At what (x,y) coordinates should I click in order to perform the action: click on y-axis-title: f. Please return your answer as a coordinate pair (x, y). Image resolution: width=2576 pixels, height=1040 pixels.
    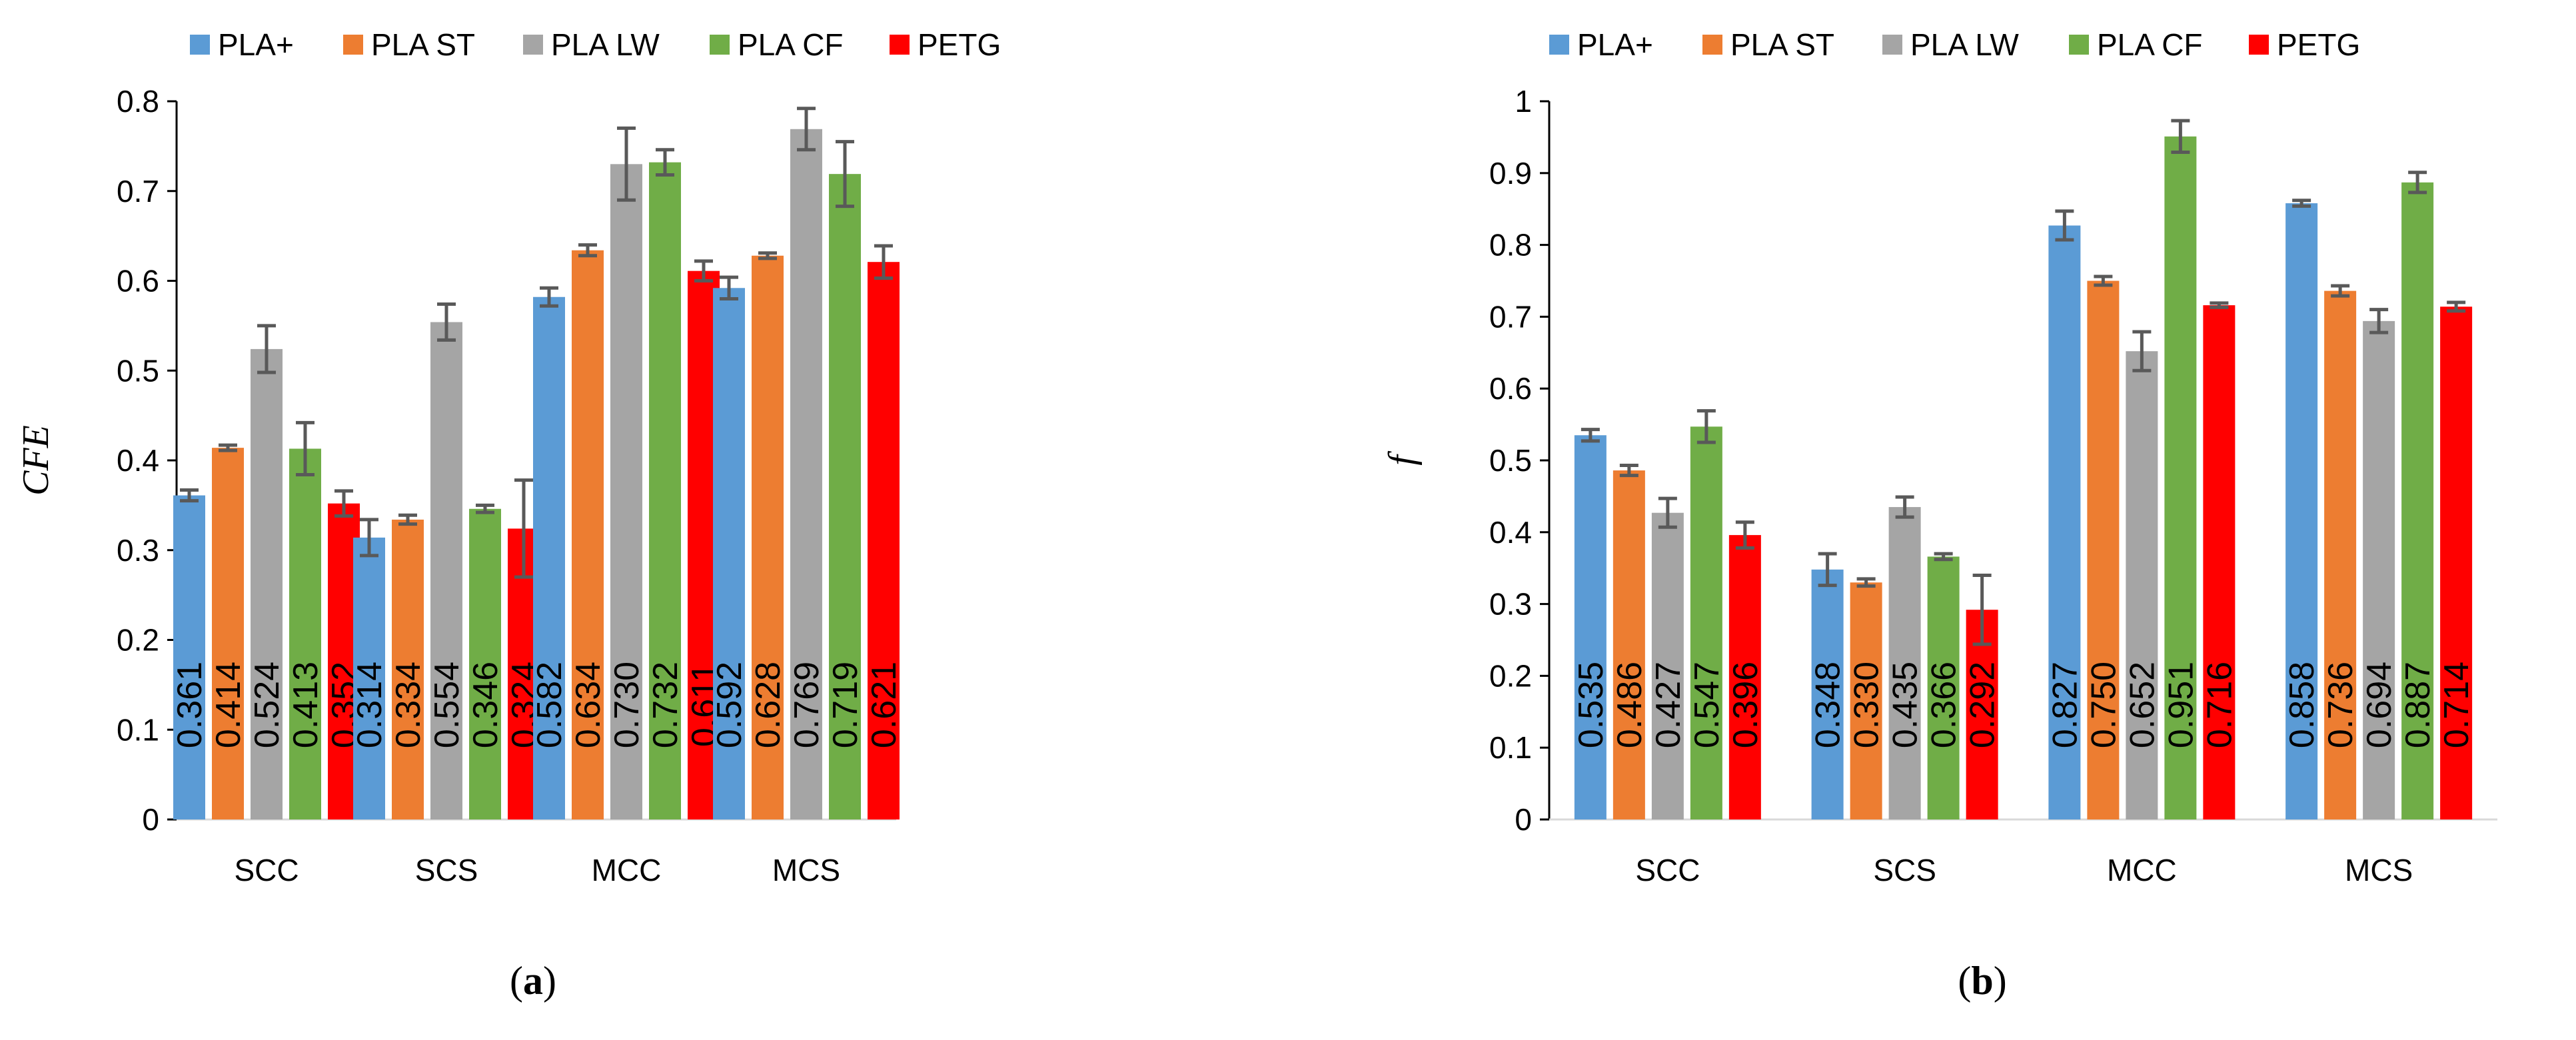
    Looking at the image, I should click on (1402, 458).